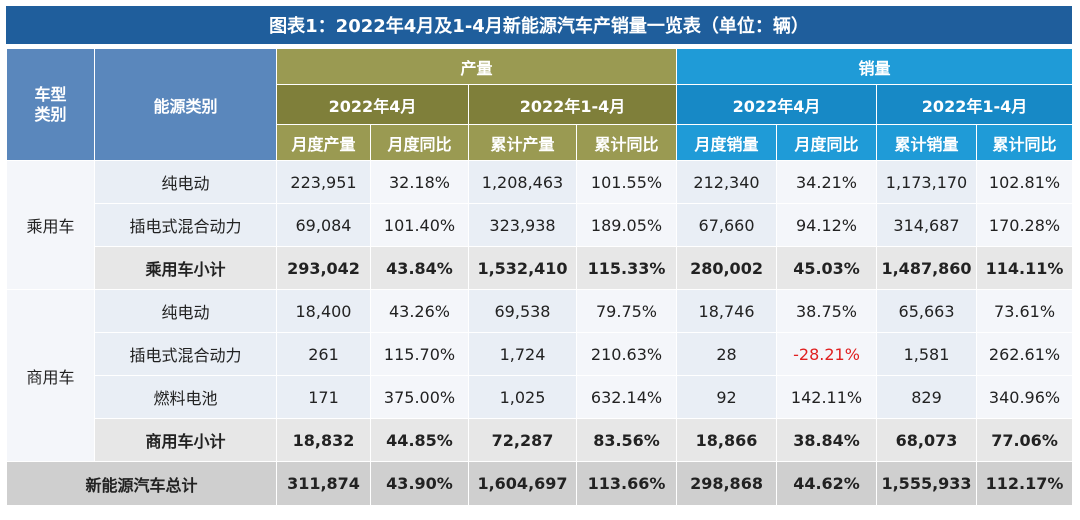  What do you see at coordinates (185, 440) in the screenshot?
I see `subtotal-label: 商用车小计` at bounding box center [185, 440].